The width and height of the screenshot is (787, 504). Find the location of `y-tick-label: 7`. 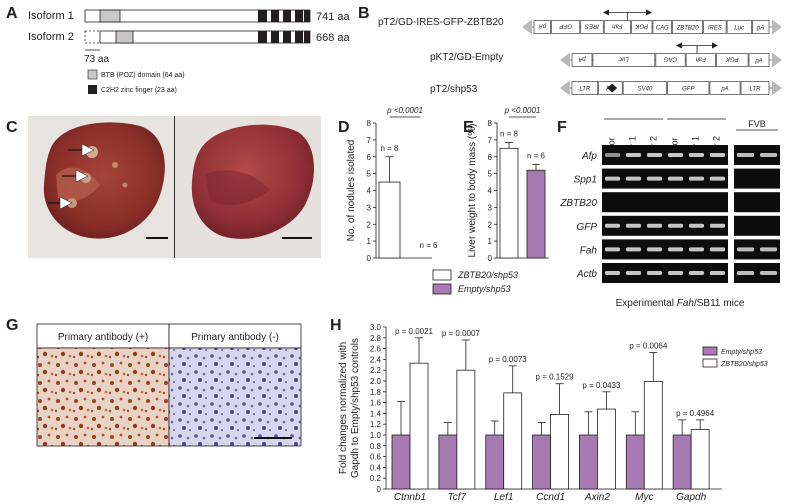

y-tick-label: 7 is located at coordinates (490, 140).